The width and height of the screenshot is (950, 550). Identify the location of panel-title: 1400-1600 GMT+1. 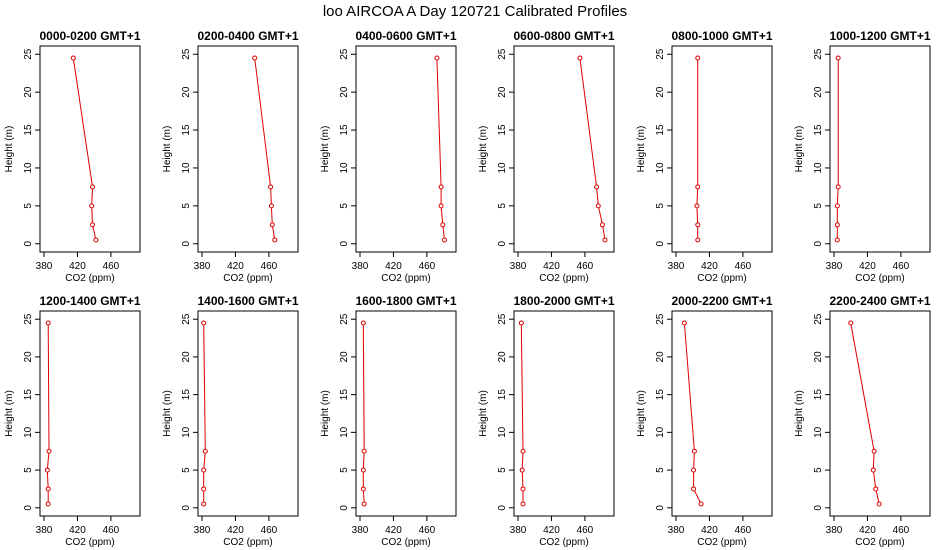
(247, 301).